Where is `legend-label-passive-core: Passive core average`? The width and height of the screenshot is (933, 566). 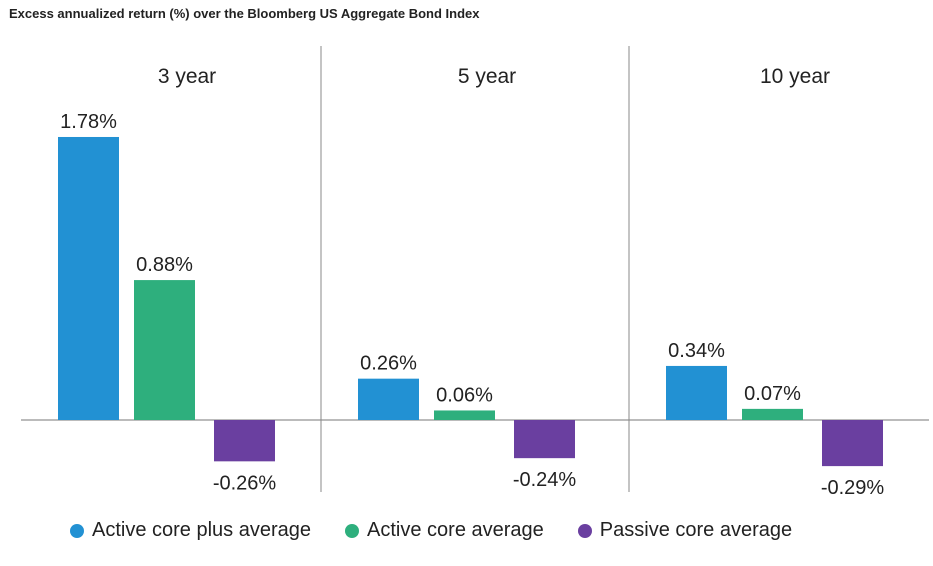 legend-label-passive-core: Passive core average is located at coordinates (696, 530).